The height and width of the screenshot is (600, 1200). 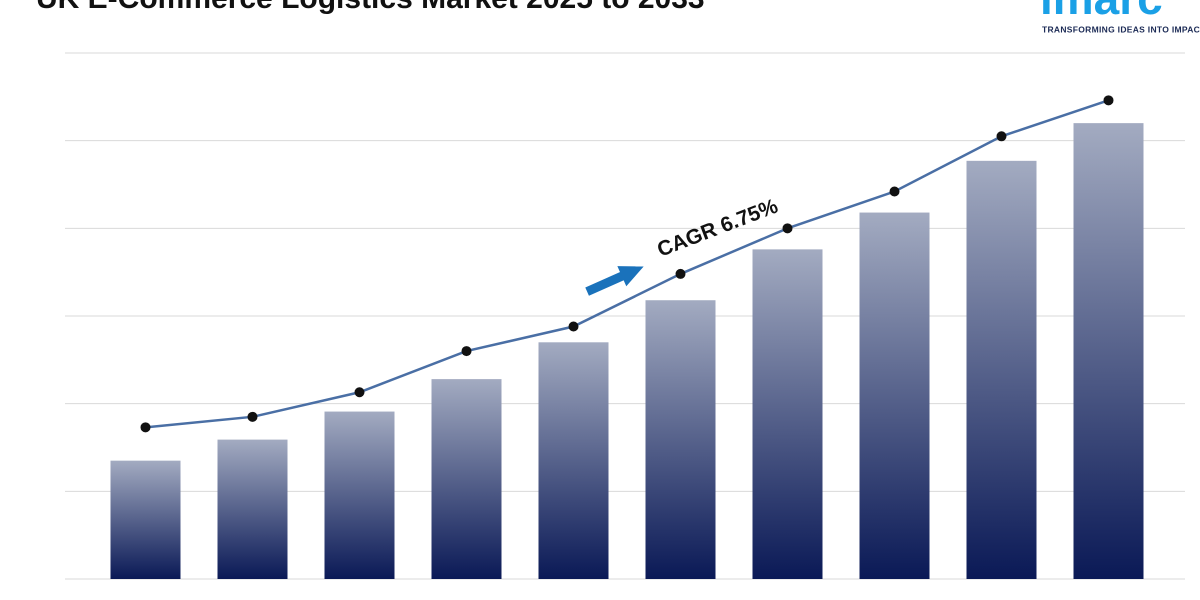 I want to click on brand-logo: imarc, so click(x=1101, y=12).